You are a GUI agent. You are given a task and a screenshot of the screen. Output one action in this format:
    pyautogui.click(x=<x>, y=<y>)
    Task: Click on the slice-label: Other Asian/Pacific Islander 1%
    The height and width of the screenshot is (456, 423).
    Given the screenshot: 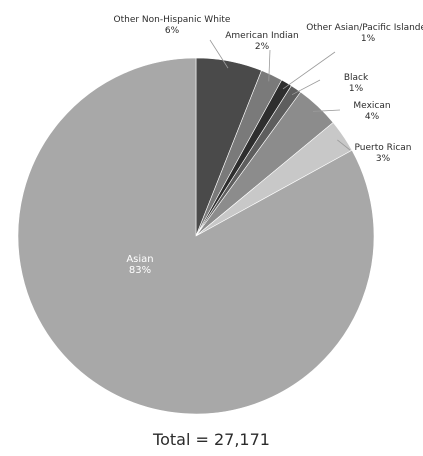 What is the action you would take?
    pyautogui.click(x=364, y=33)
    